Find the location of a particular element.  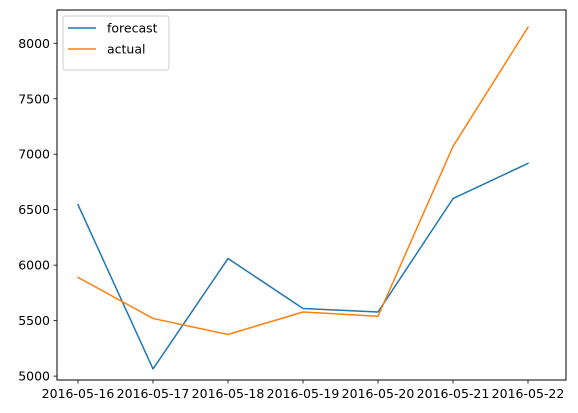

x-tick-label: 2016-05-17 is located at coordinates (153, 393).